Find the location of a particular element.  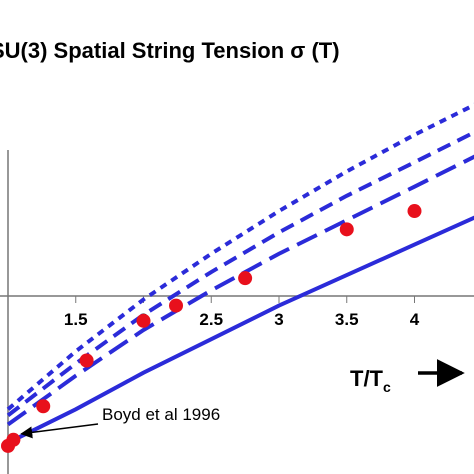

x-tick-label: 4 is located at coordinates (415, 319).